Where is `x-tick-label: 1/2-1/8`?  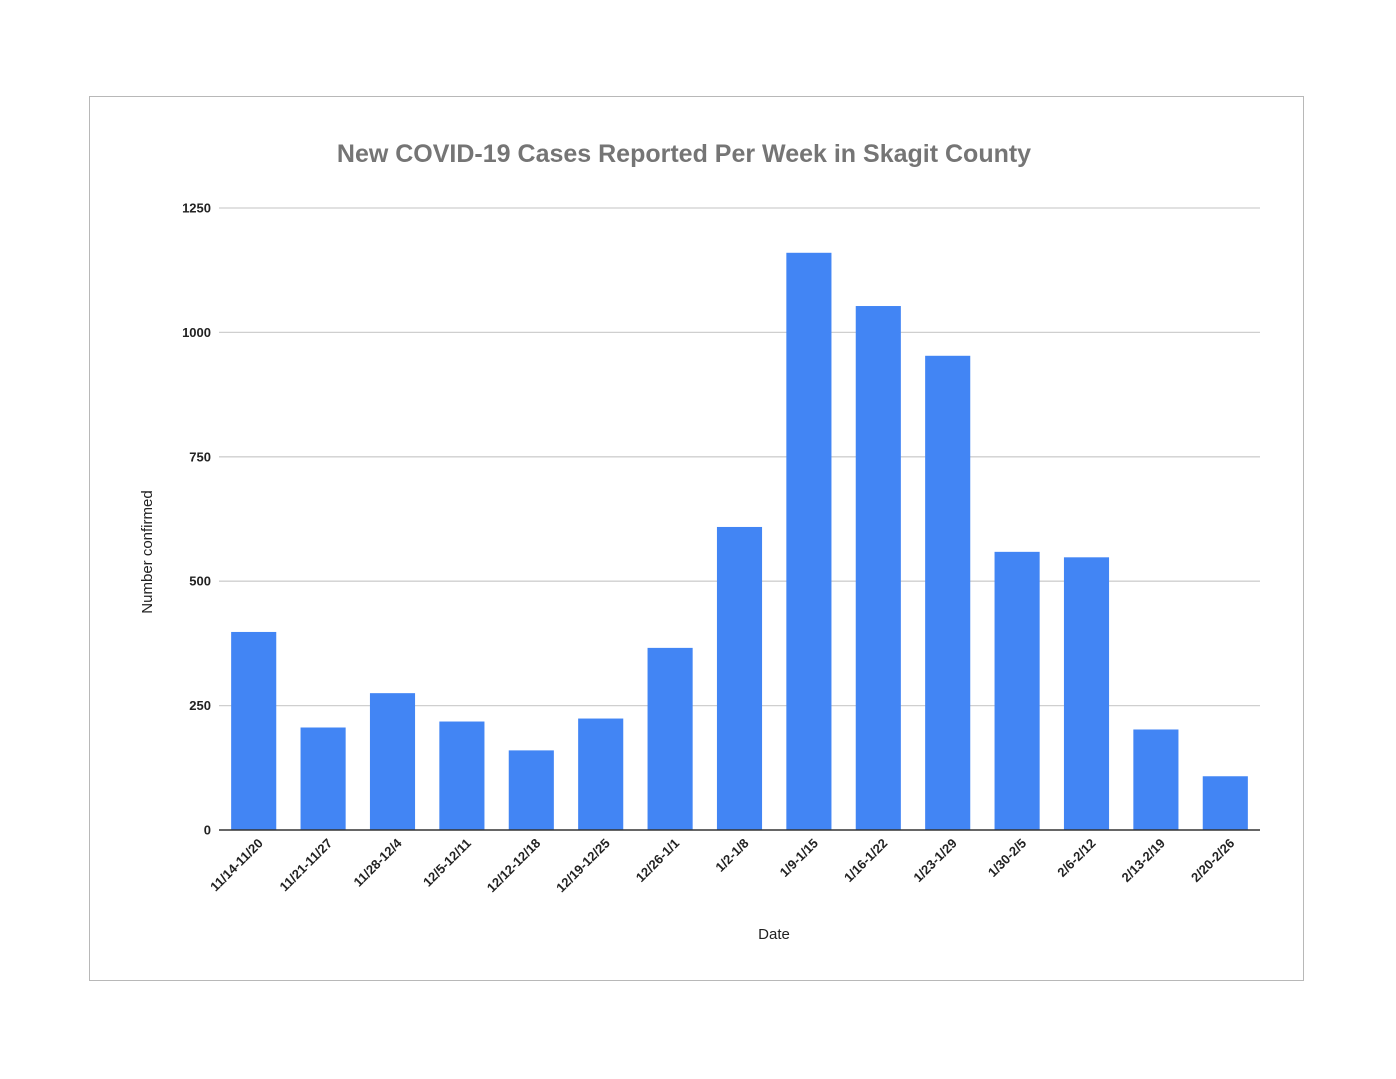 x-tick-label: 1/2-1/8 is located at coordinates (731, 855).